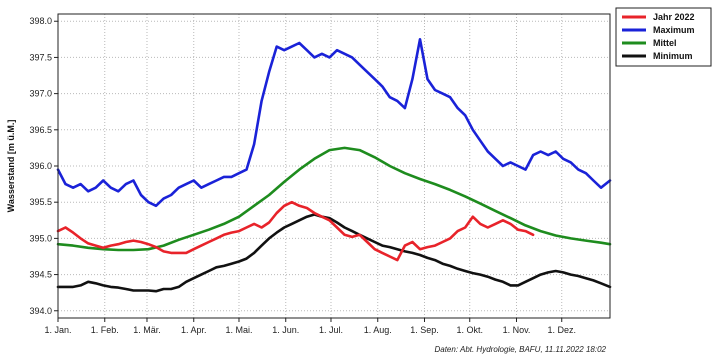 This screenshot has height=356, width=716. I want to click on x-tick-label: 1. Nov., so click(517, 330).